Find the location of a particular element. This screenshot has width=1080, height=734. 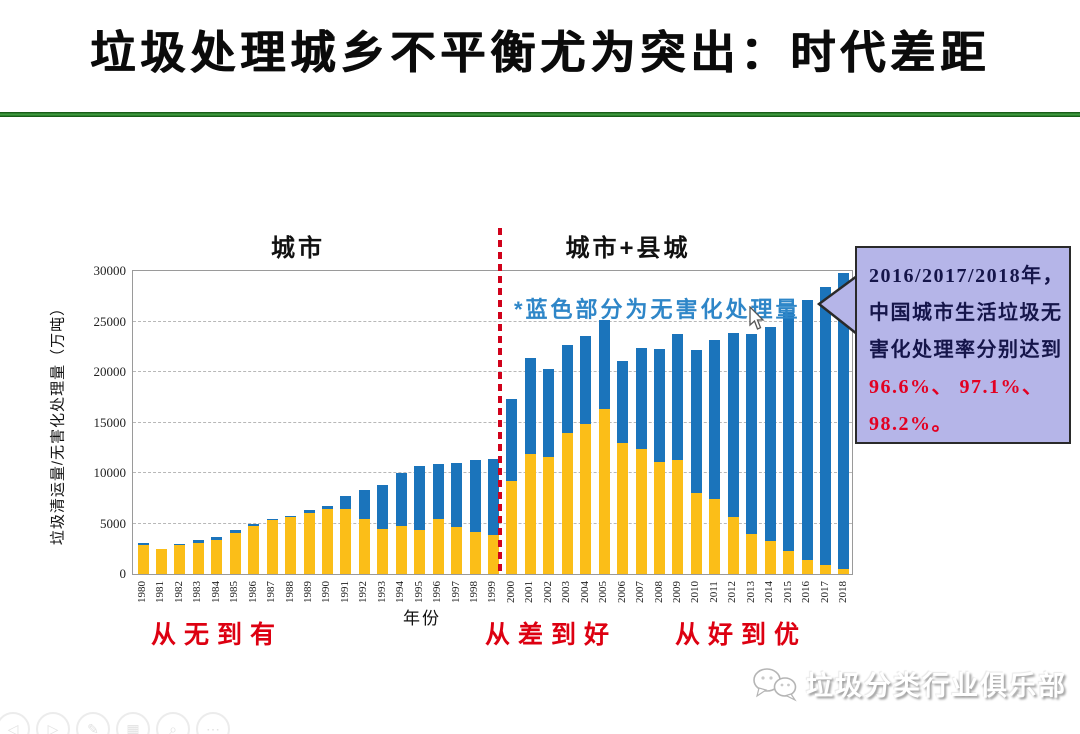

x-axis-title: 年份 is located at coordinates (422, 618).